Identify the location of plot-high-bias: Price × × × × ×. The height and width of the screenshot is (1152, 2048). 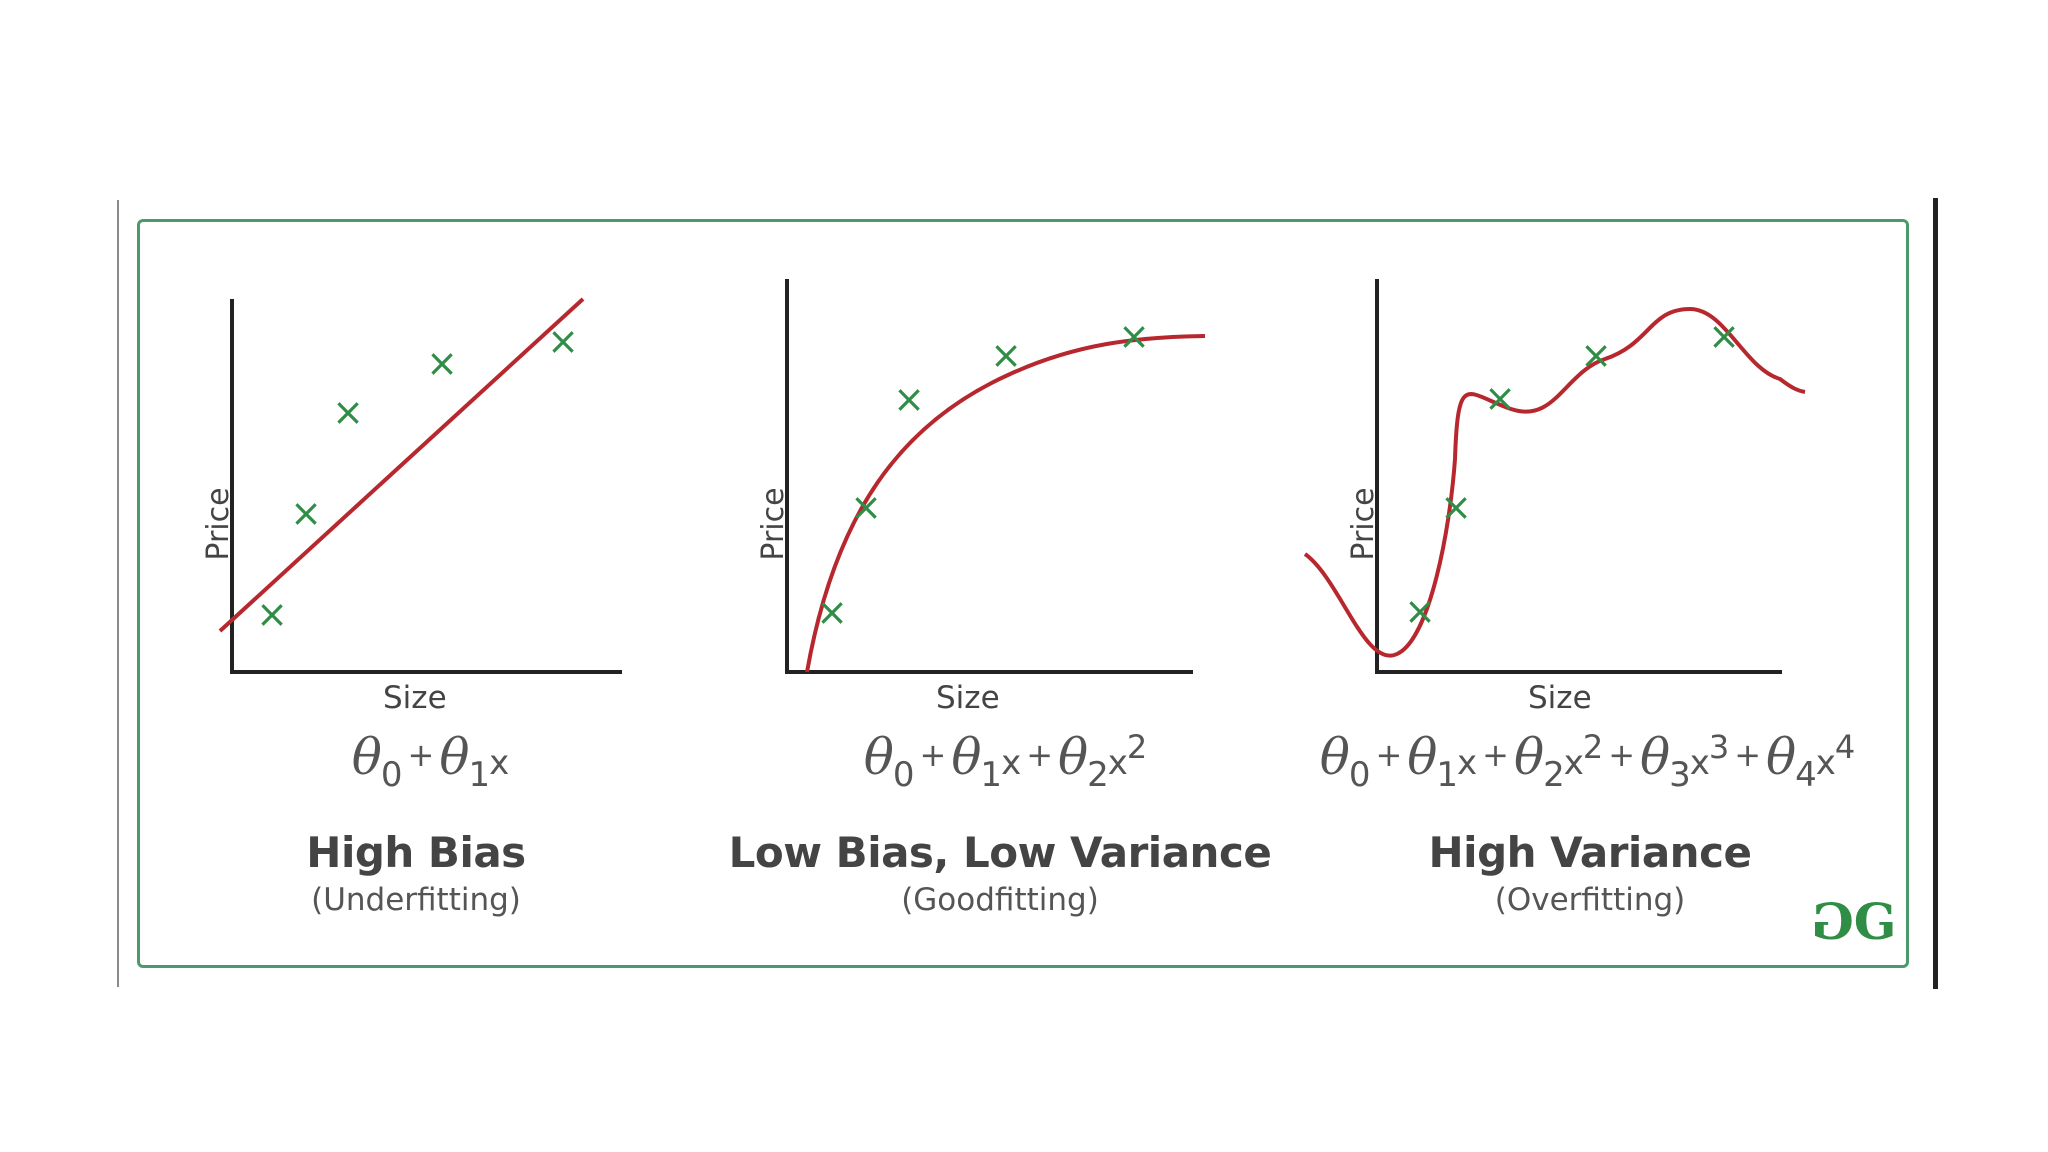
(411, 485).